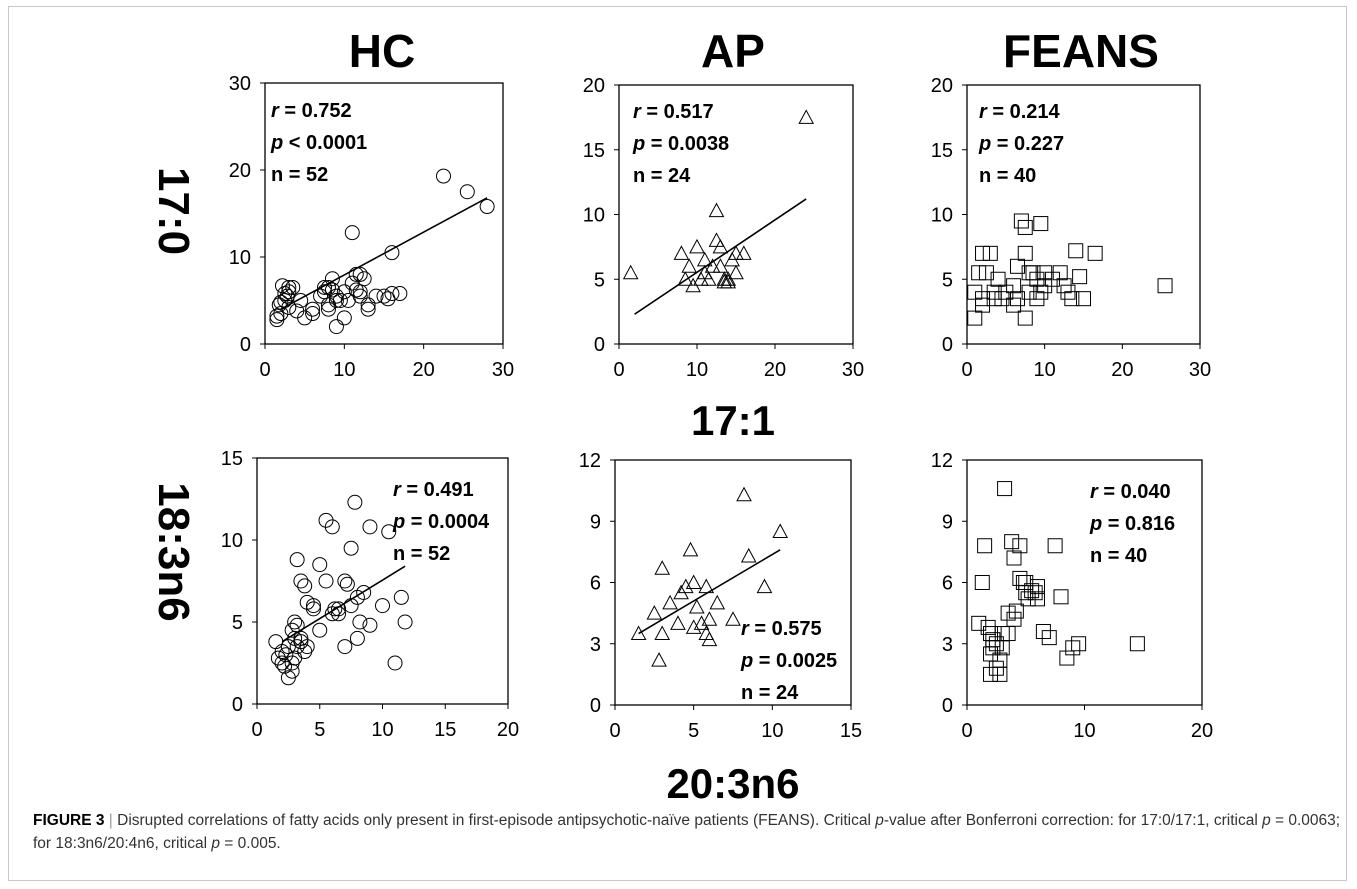  I want to click on stat-r: r = 0.214, so click(1020, 112).